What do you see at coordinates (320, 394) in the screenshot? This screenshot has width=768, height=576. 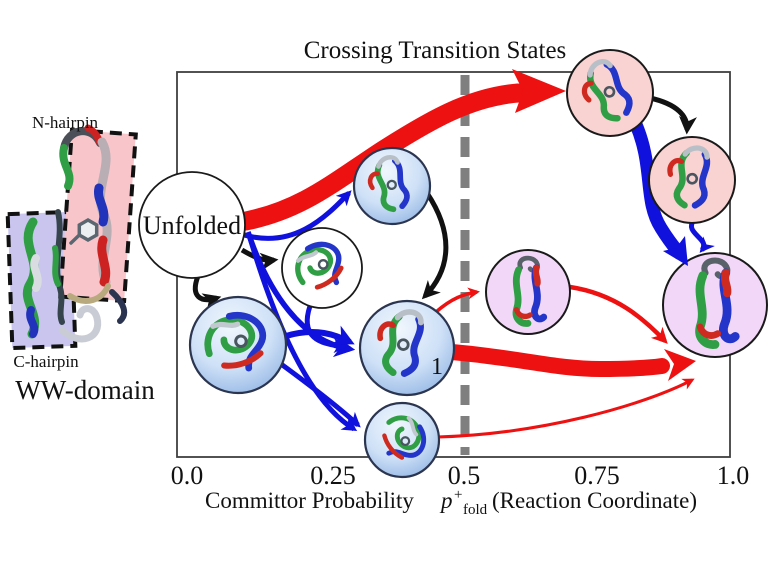 I see `edge-blueleft-bluebottom` at bounding box center [320, 394].